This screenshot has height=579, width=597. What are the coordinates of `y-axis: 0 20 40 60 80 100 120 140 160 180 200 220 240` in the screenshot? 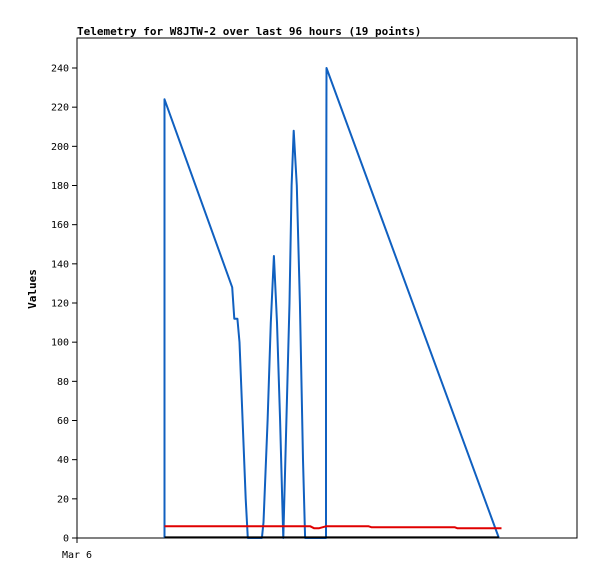 It's located at (64, 304).